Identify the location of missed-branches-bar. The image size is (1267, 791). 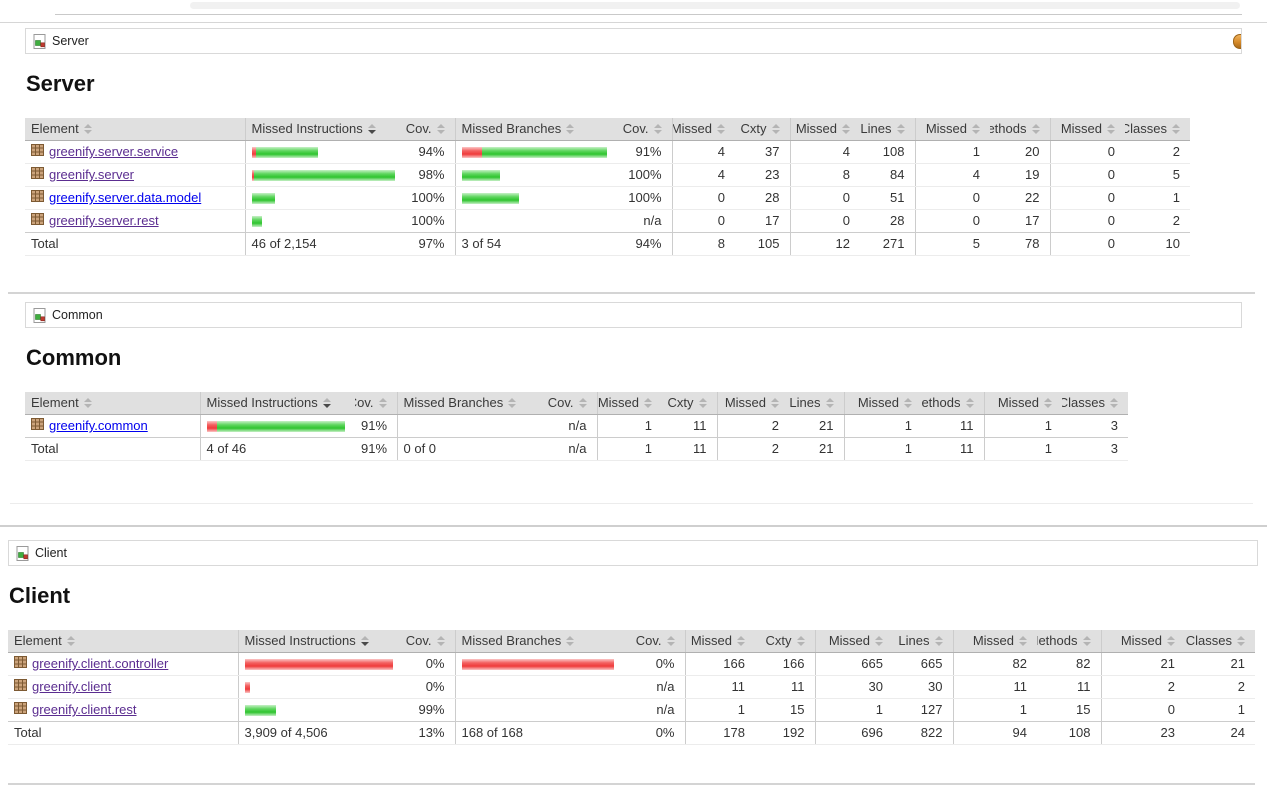
(534, 198).